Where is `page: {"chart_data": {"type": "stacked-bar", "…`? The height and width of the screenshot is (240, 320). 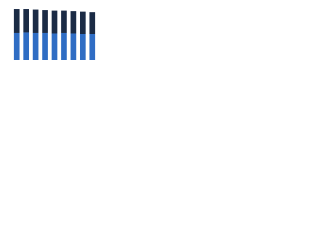 page: {"chart_data": {"type": "stacked-bar", "… is located at coordinates (50, 35).